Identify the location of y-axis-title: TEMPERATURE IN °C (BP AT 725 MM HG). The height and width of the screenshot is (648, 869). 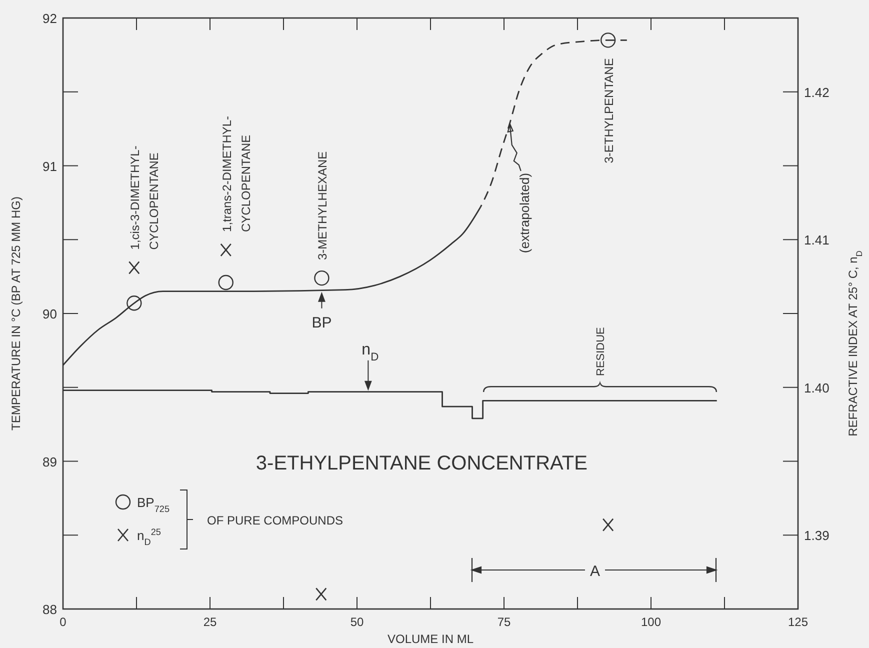
(16, 313).